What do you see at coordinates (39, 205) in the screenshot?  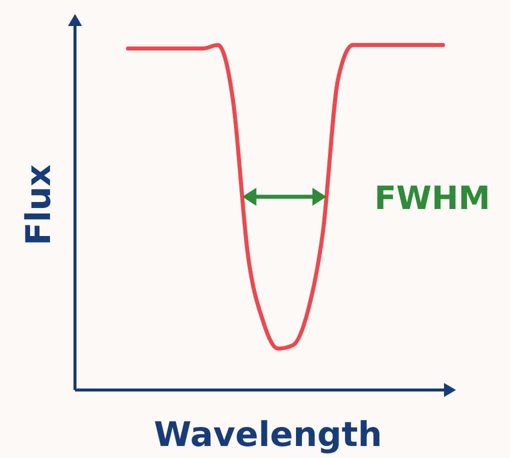 I see `y-axis-title: Flux` at bounding box center [39, 205].